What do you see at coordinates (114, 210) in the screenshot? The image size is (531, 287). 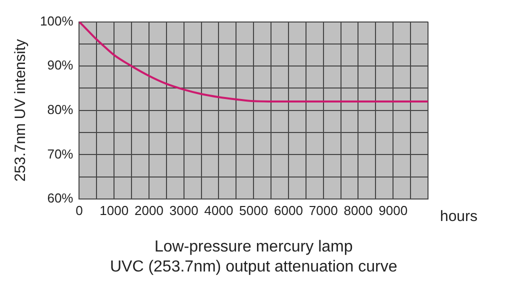 I see `x-tick-label: 1000` at bounding box center [114, 210].